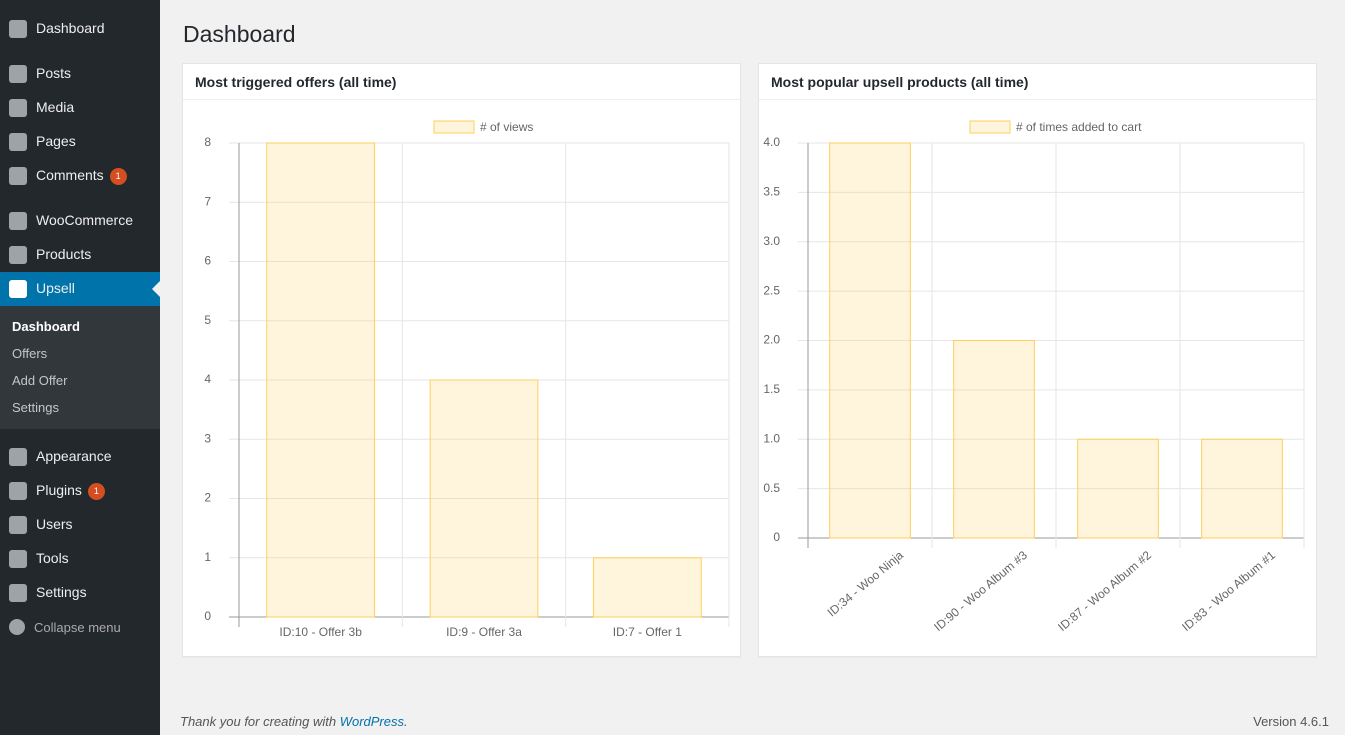 The width and height of the screenshot is (1345, 735). I want to click on menu-item: Tools, so click(80, 559).